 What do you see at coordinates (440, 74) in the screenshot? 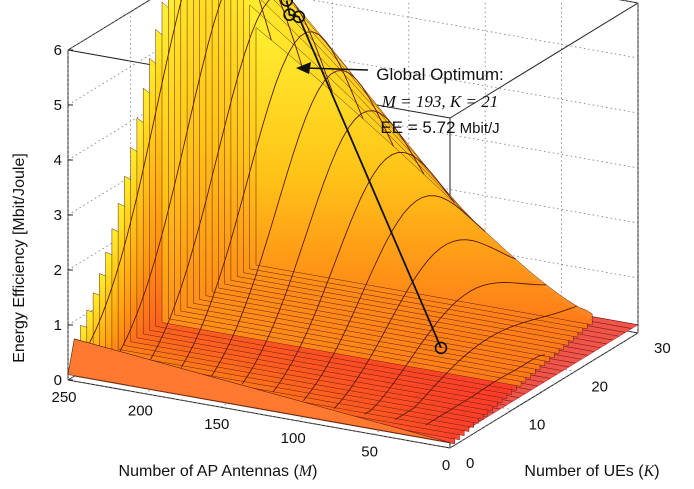
I see `annotation-title: Global Optimum:` at bounding box center [440, 74].